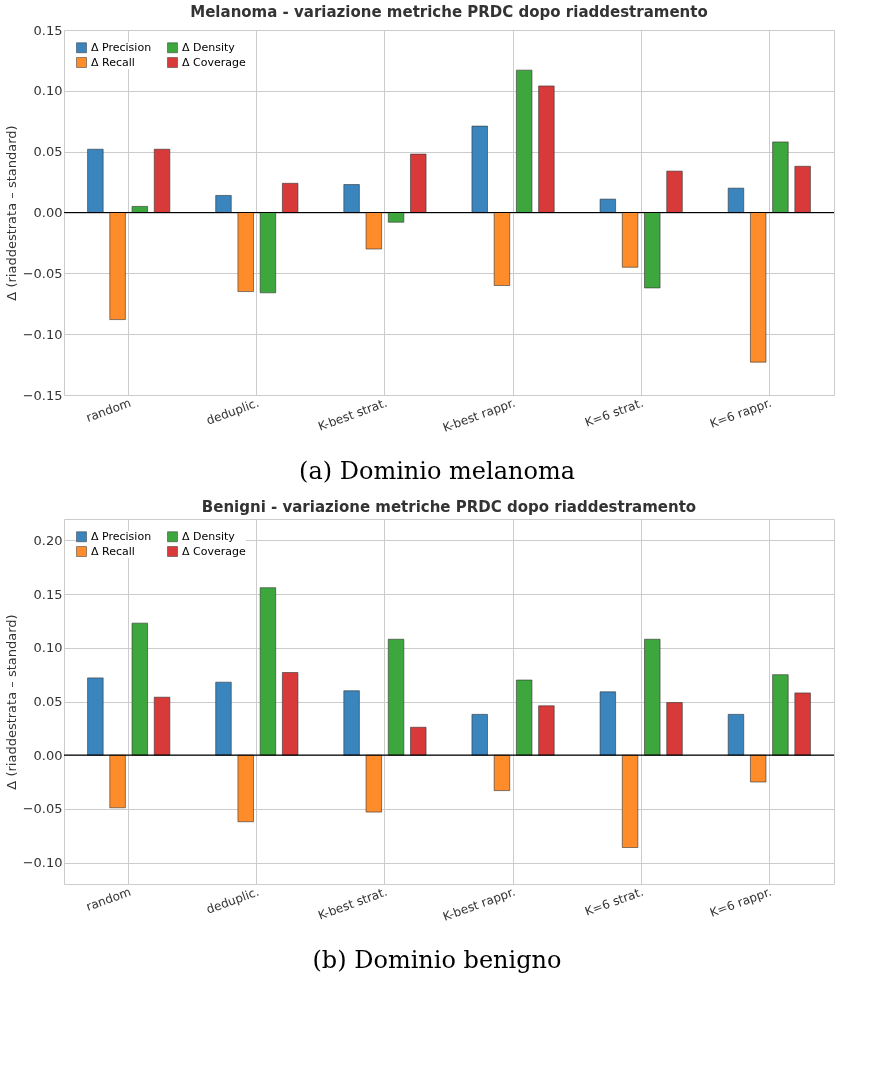 The width and height of the screenshot is (874, 1079). Describe the element at coordinates (48, 540) in the screenshot. I see `y-tick-label: 0.20` at that location.